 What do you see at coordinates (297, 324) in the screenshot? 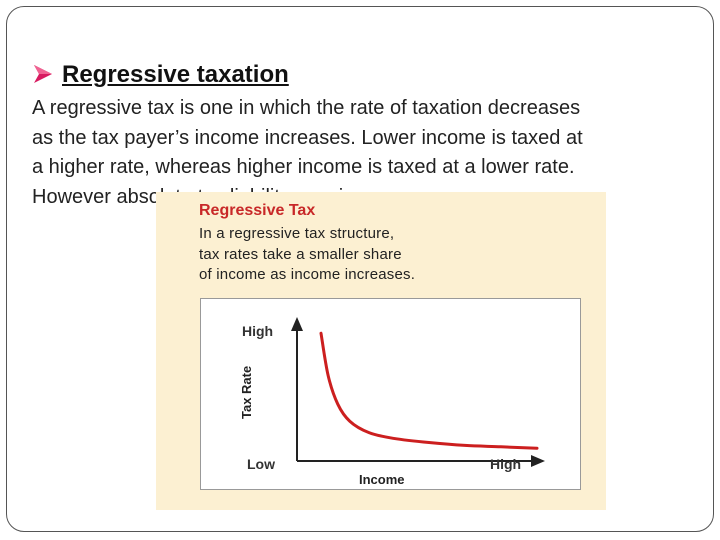
I see `y-axis-arrowhead` at bounding box center [297, 324].